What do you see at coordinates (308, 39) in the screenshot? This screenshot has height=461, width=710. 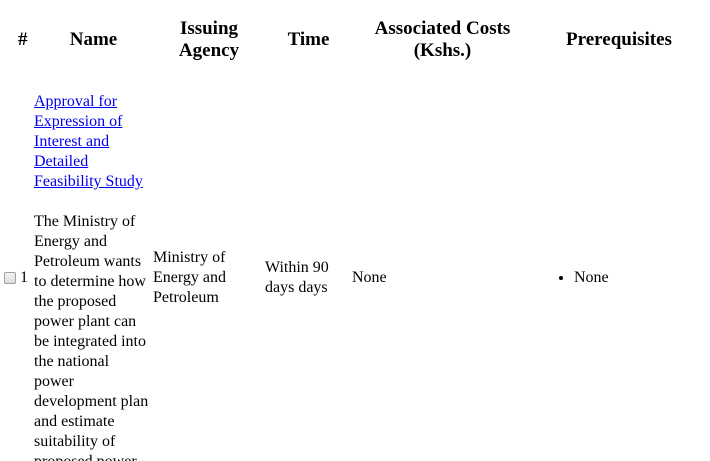 I see `header-time: Time` at bounding box center [308, 39].